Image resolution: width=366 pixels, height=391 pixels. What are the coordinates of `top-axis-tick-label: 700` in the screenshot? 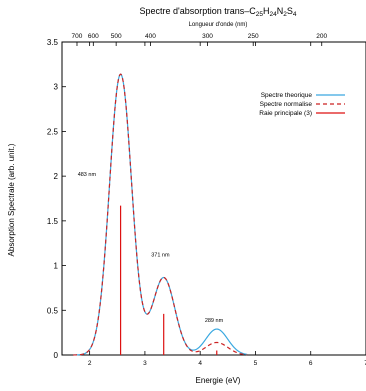 It's located at (77, 36).